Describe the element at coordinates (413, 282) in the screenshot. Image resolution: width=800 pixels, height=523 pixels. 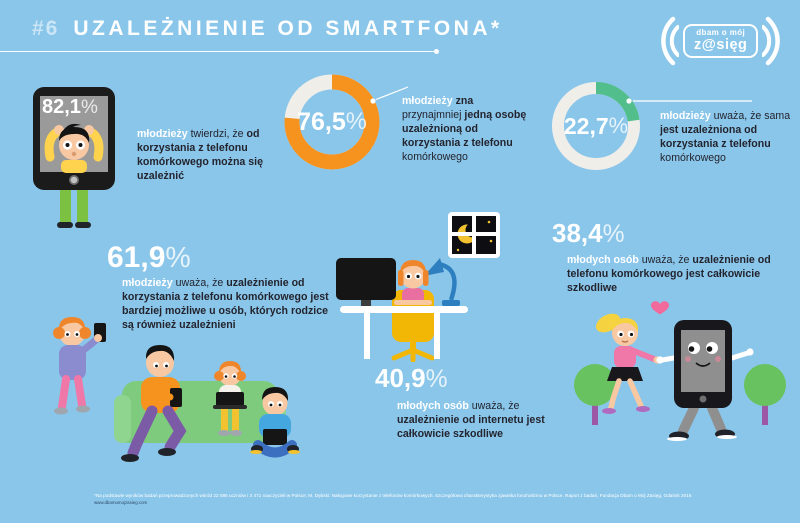
I see `girl-at-desk` at that location.